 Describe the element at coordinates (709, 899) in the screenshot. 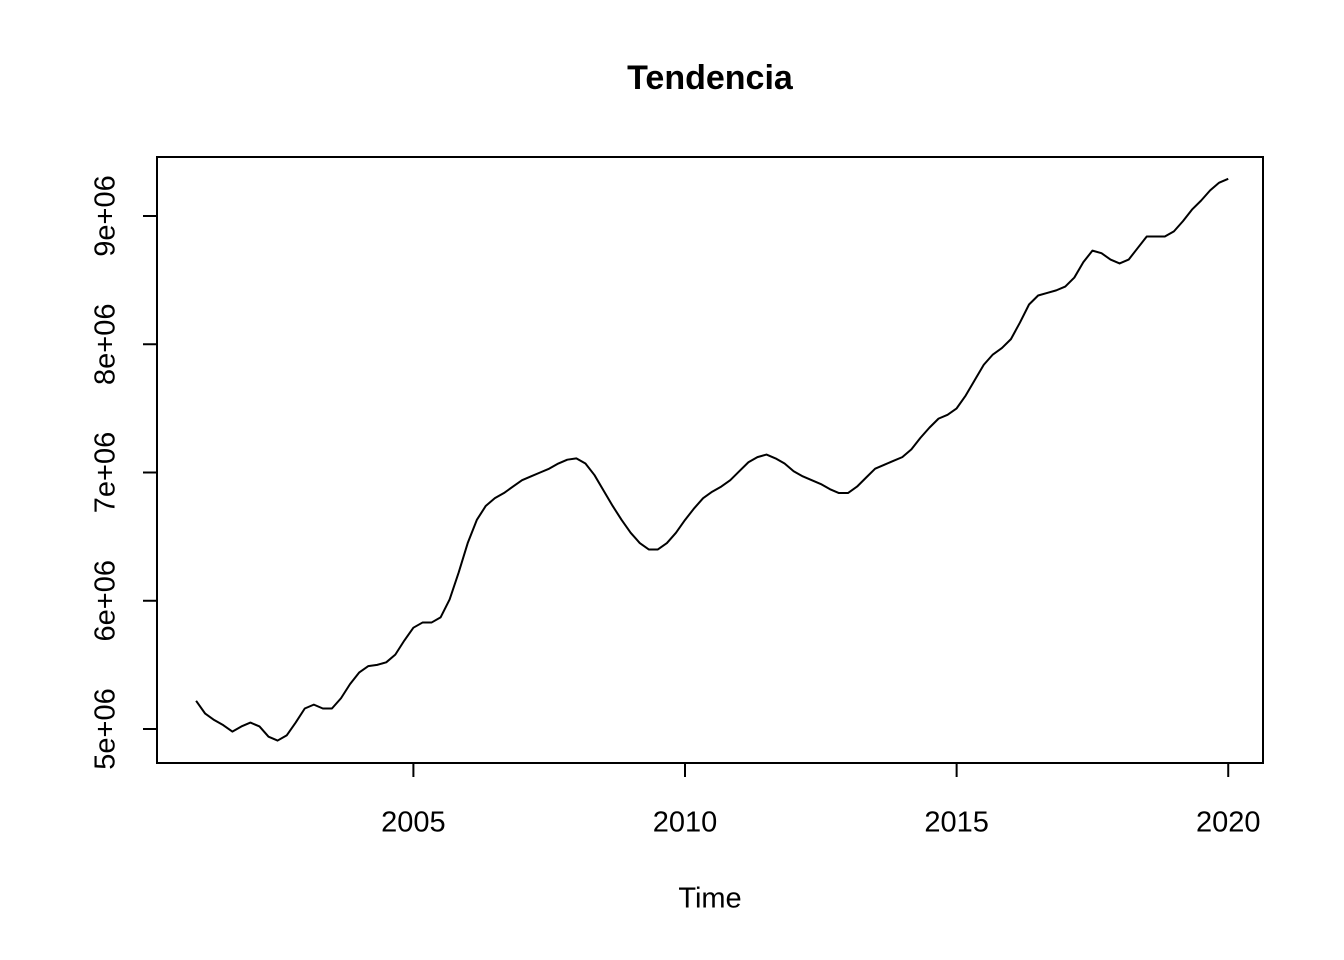

I see `x-axis-label: Time` at that location.